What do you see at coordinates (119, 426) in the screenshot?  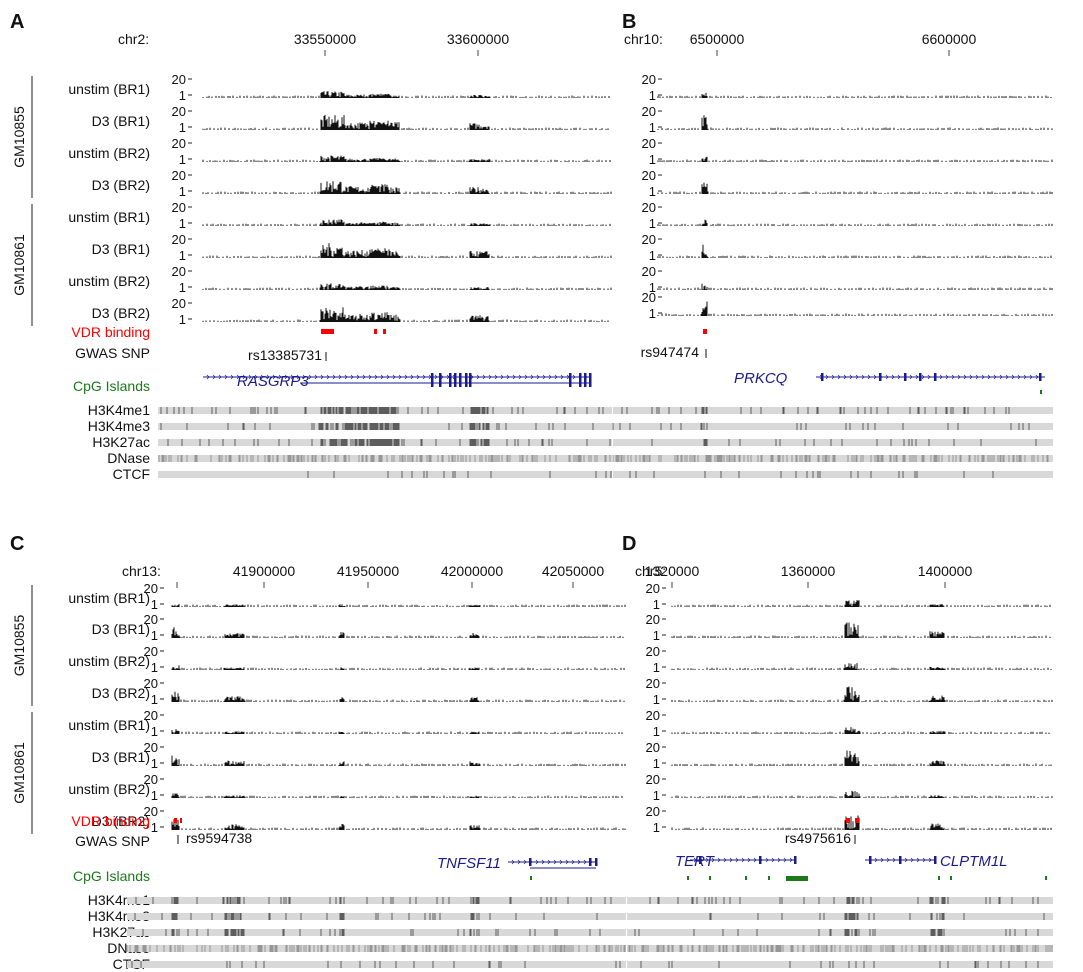 I see `chromatin-track-label: H3K4me3` at bounding box center [119, 426].